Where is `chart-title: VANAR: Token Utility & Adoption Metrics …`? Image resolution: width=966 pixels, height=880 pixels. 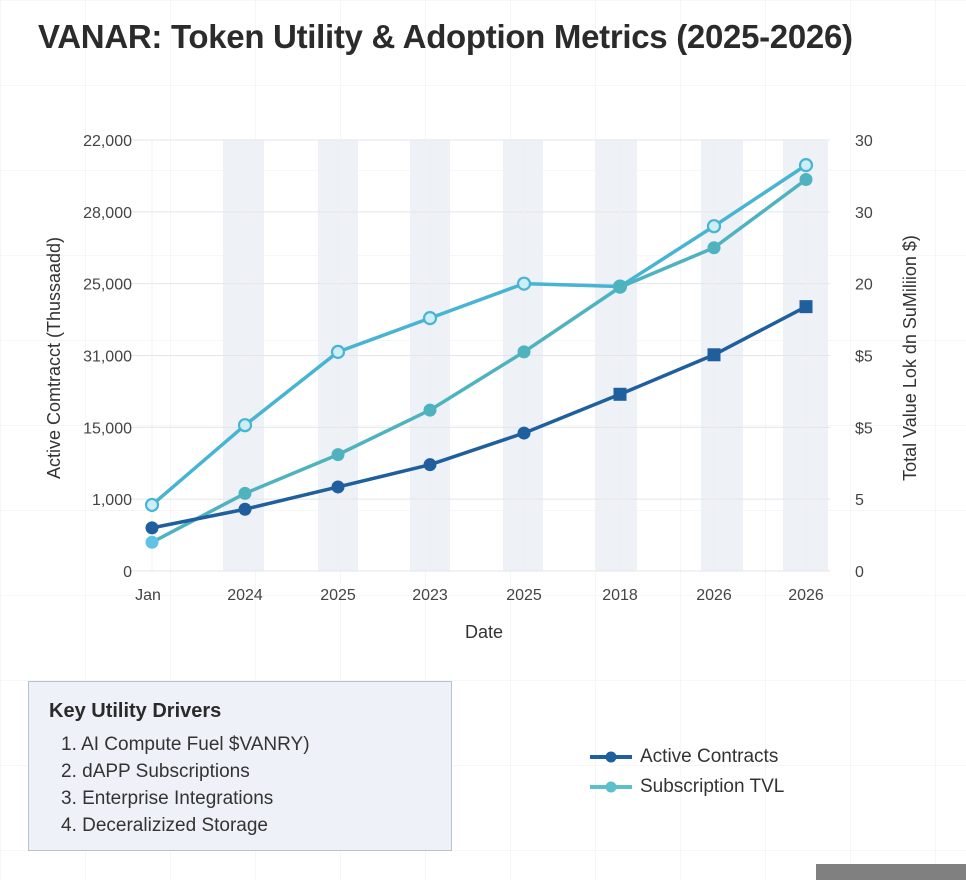 chart-title: VANAR: Token Utility & Adoption Metrics … is located at coordinates (445, 36).